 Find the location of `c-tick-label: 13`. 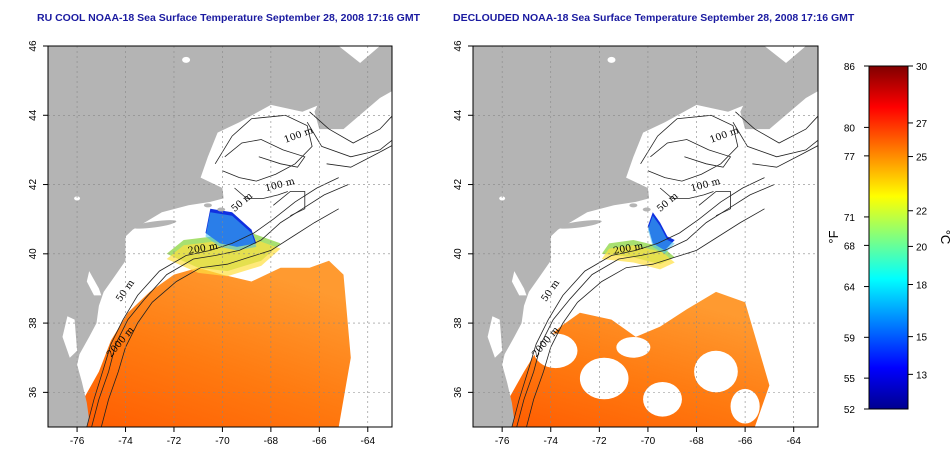

c-tick-label: 13 is located at coordinates (922, 375).